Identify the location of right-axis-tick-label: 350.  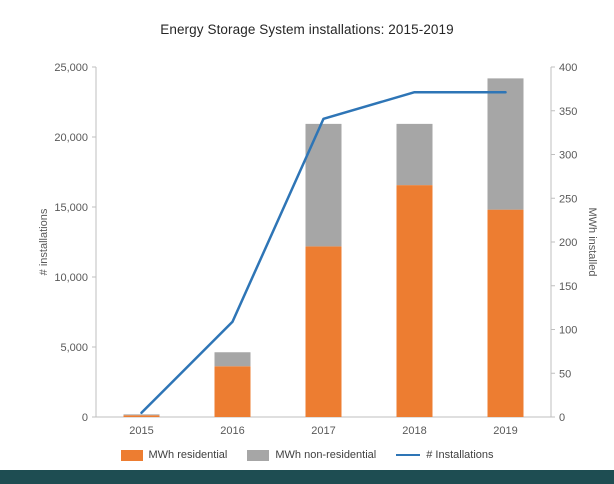
(568, 112).